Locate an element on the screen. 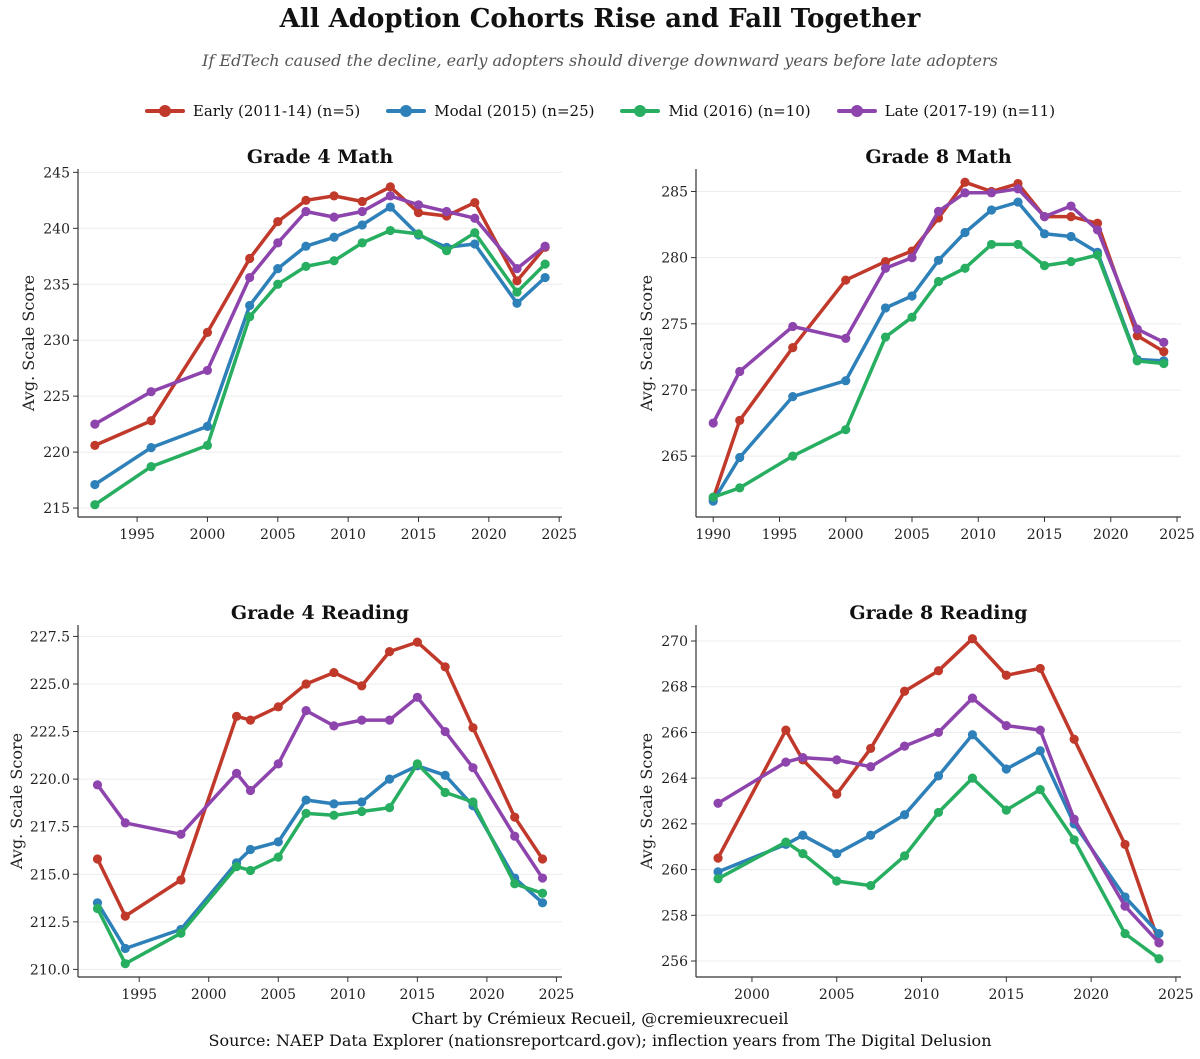 Image resolution: width=1200 pixels, height=1059 pixels. grade-4-reading-ytick-label: 212.5 is located at coordinates (50, 923).